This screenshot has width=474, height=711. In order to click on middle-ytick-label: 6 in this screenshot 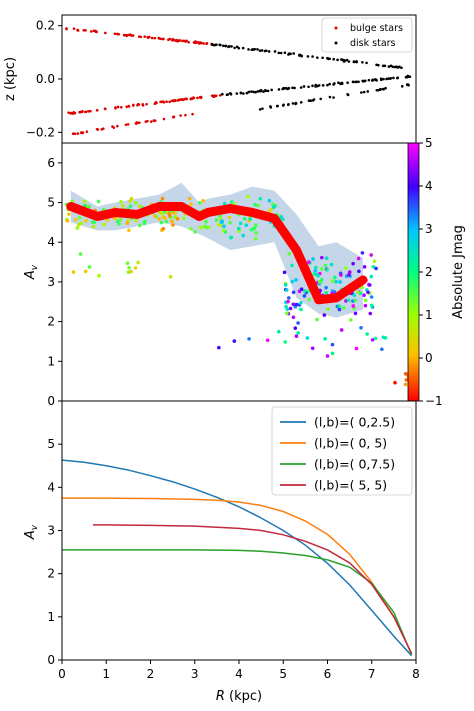, I will do `click(51, 163)`.